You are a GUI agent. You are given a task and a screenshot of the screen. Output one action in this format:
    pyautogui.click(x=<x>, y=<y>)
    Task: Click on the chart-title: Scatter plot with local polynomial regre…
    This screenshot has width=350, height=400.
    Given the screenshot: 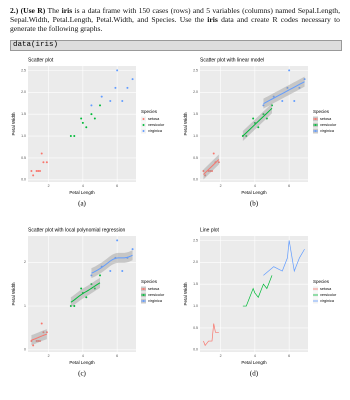 What is the action you would take?
    pyautogui.click(x=76, y=230)
    